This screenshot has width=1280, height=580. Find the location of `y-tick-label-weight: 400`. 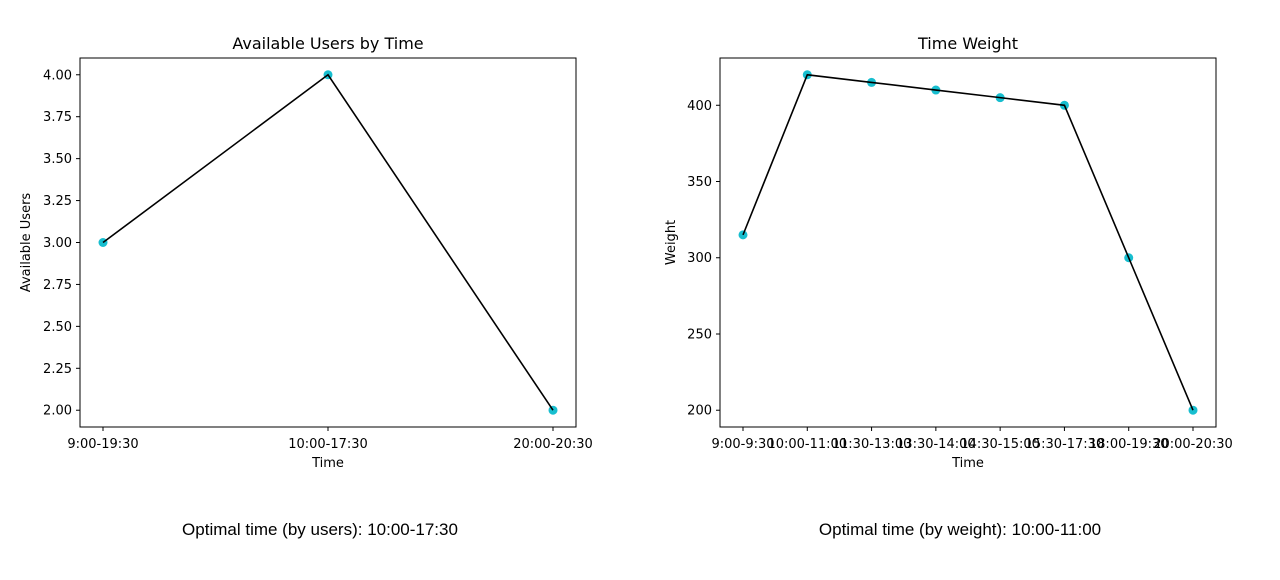

y-tick-label-weight: 400 is located at coordinates (699, 106).